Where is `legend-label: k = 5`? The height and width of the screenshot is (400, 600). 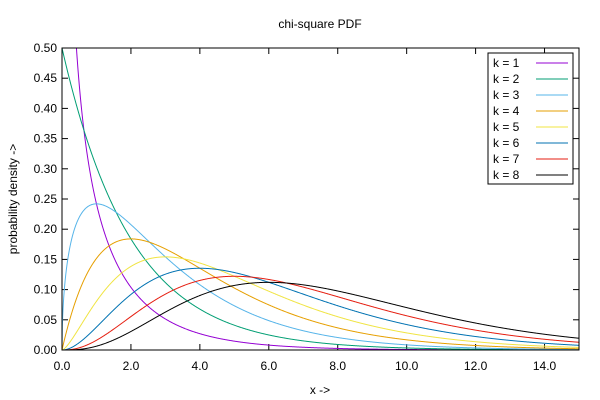
legend-label: k = 5 is located at coordinates (506, 127).